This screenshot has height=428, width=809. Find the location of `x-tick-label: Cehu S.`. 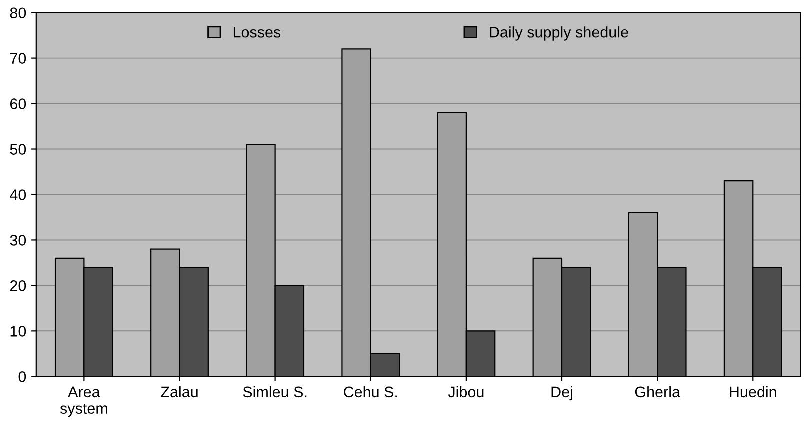

x-tick-label: Cehu S. is located at coordinates (371, 392).